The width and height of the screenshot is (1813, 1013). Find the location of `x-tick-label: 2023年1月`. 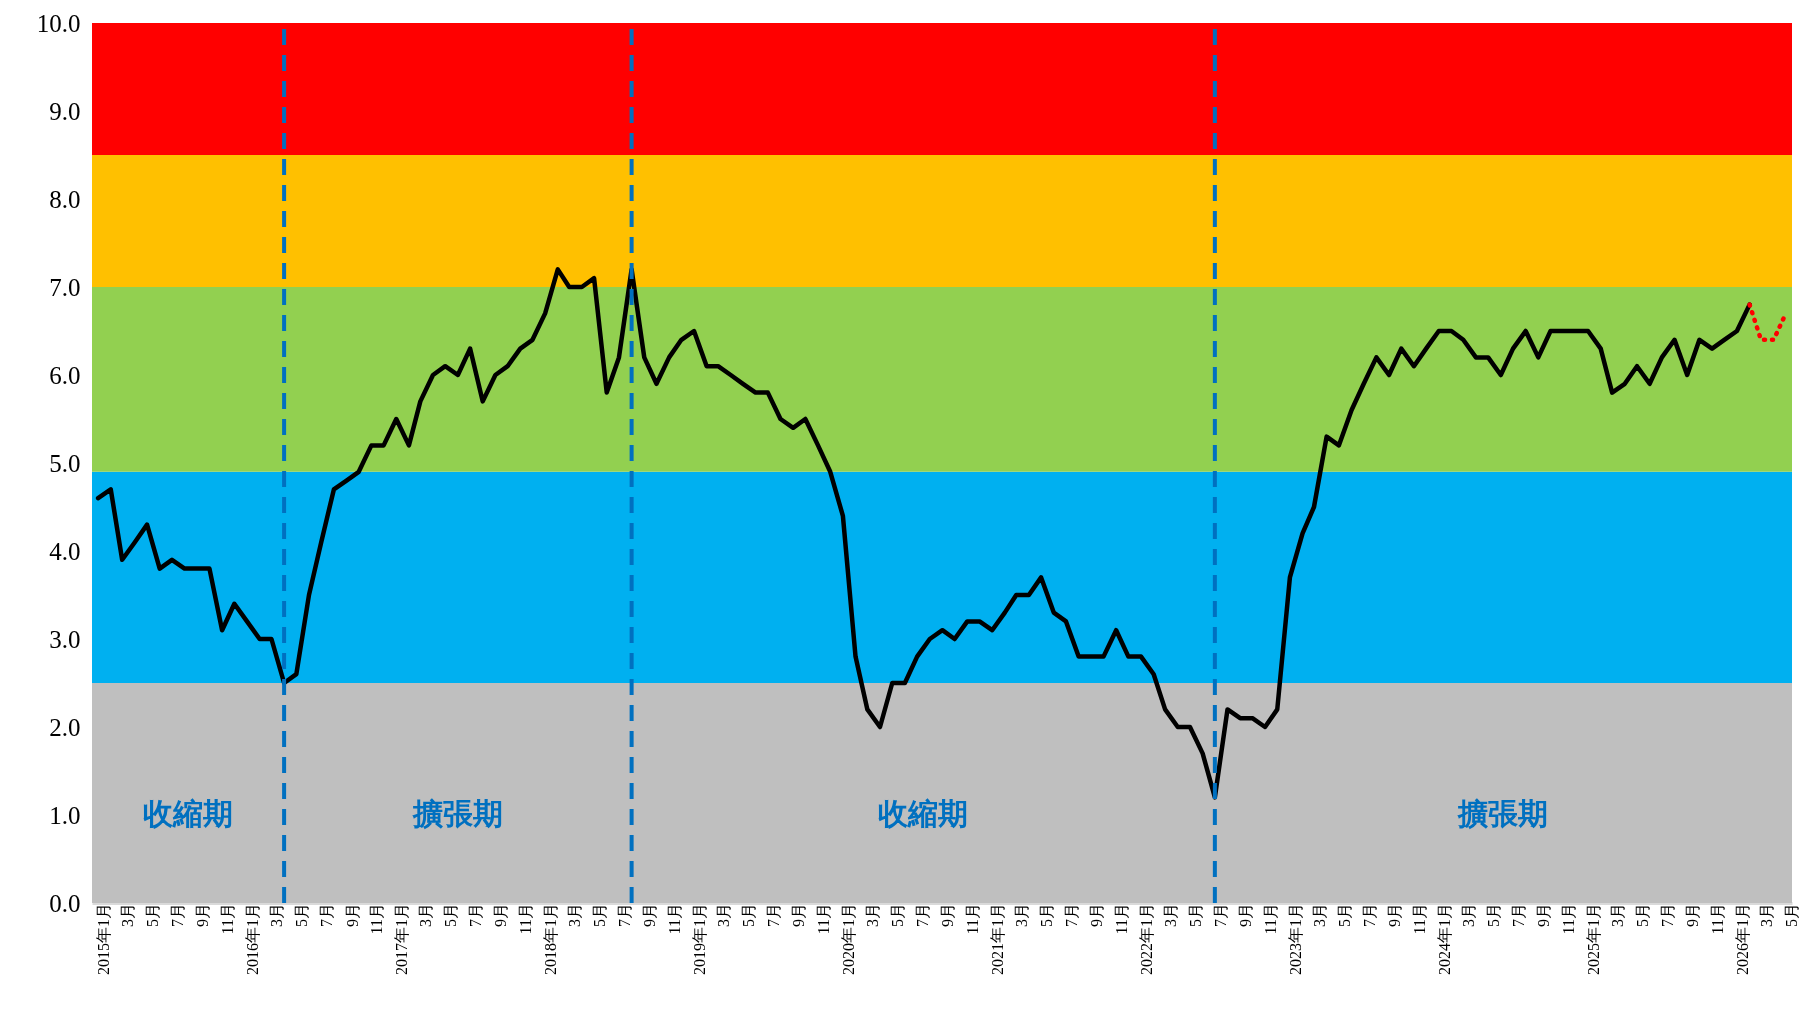

x-tick-label: 2023年1月 is located at coordinates (1295, 939).